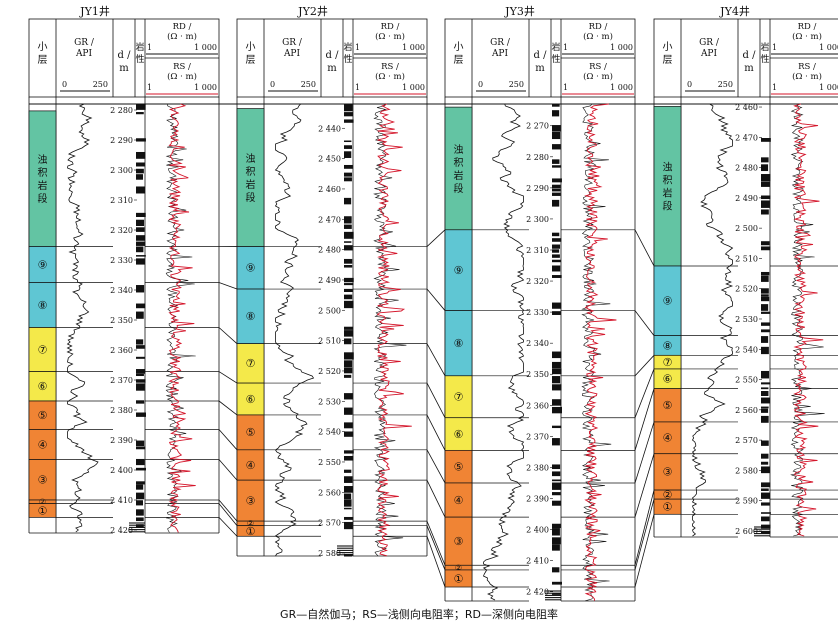 This screenshot has width=838, height=630. What do you see at coordinates (182, 67) in the screenshot?
I see `rs-header: RS /` at bounding box center [182, 67].